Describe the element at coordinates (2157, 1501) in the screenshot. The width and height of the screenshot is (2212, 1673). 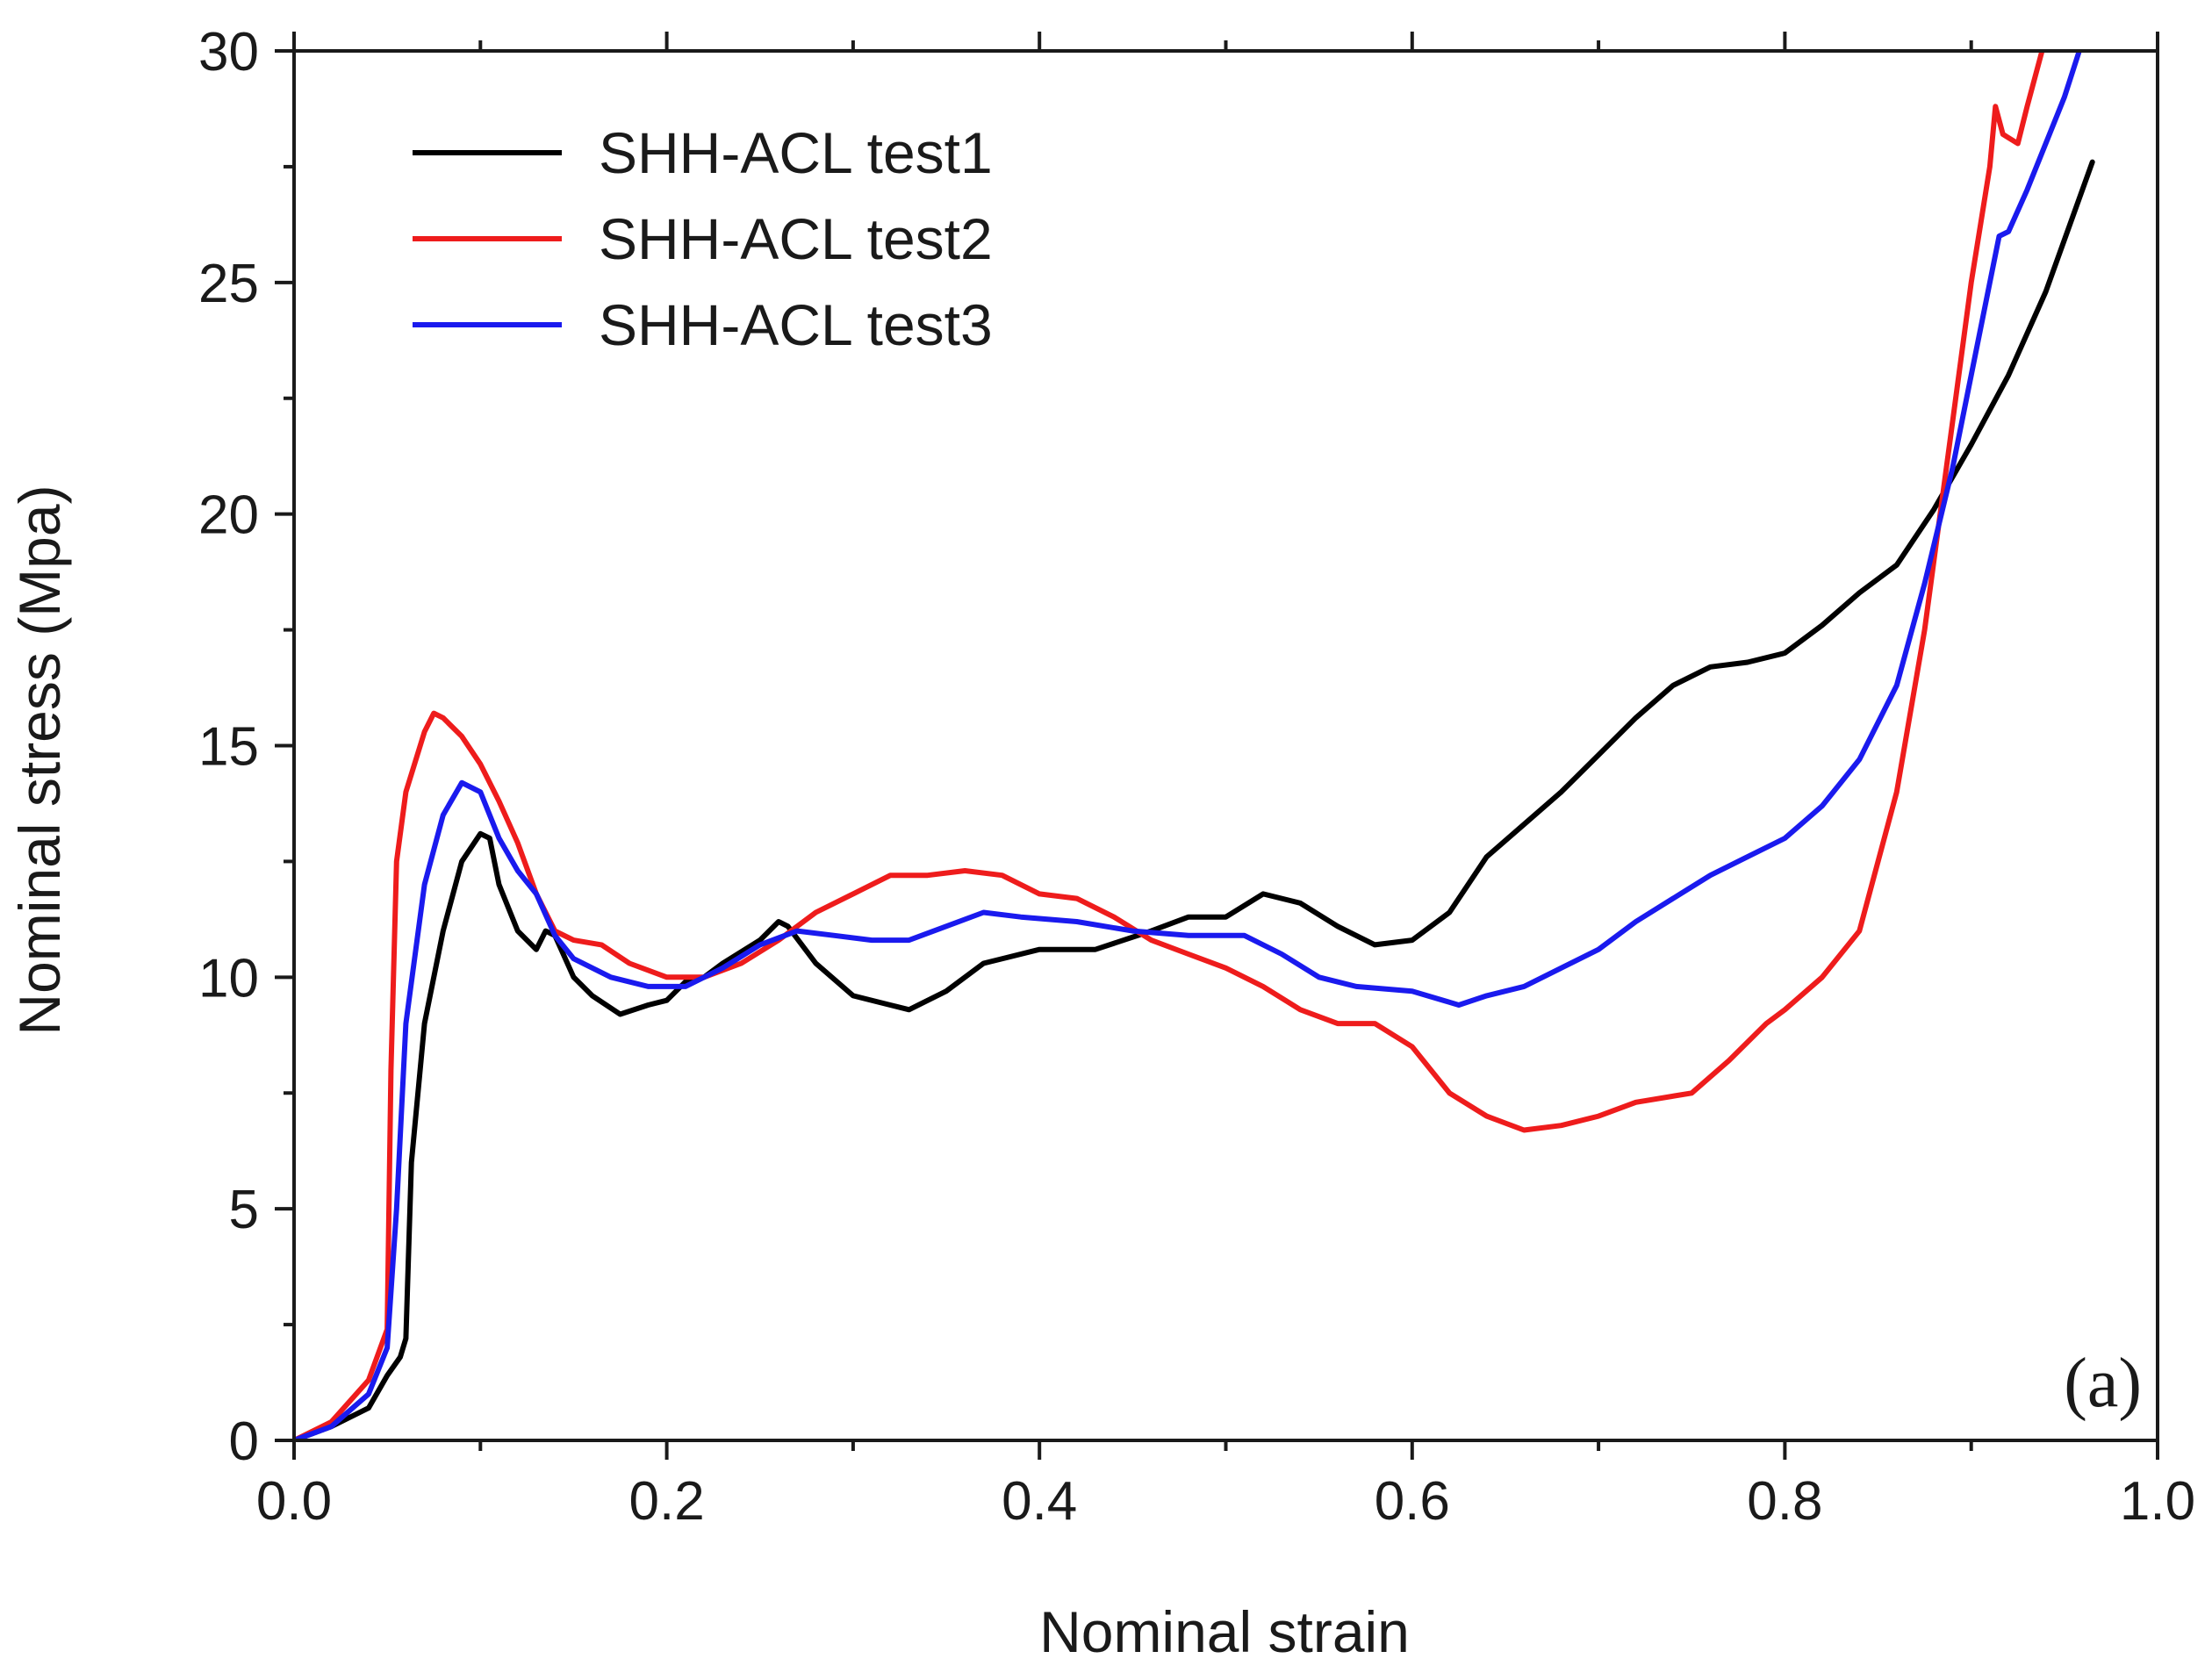
I see `x-tick-label: 1.0` at that location.